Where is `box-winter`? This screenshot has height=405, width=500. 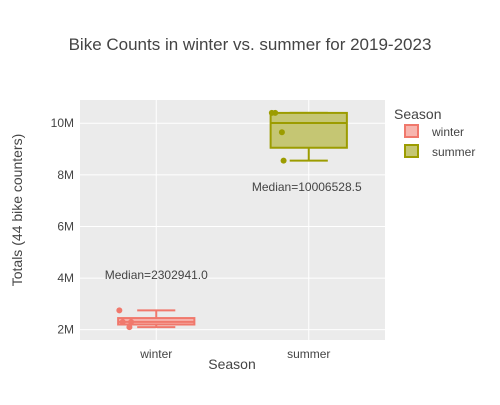 box-winter is located at coordinates (156, 319).